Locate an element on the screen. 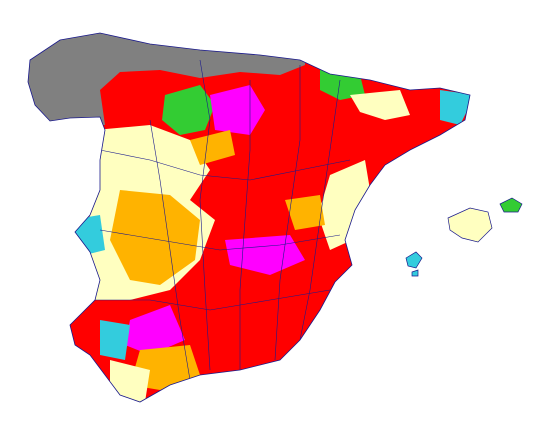 The height and width of the screenshot is (433, 545). island-mallorca is located at coordinates (470, 225).